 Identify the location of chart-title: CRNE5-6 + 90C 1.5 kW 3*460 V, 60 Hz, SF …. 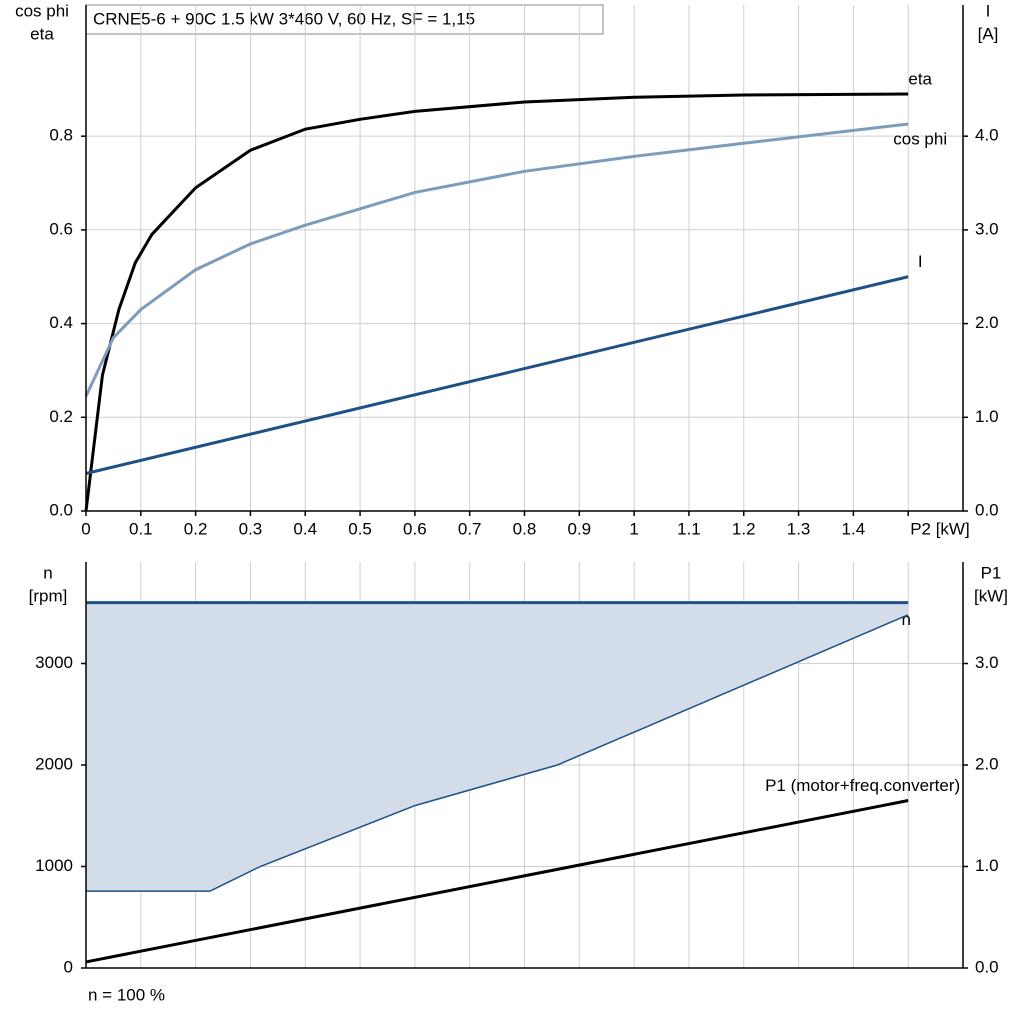
(284, 18).